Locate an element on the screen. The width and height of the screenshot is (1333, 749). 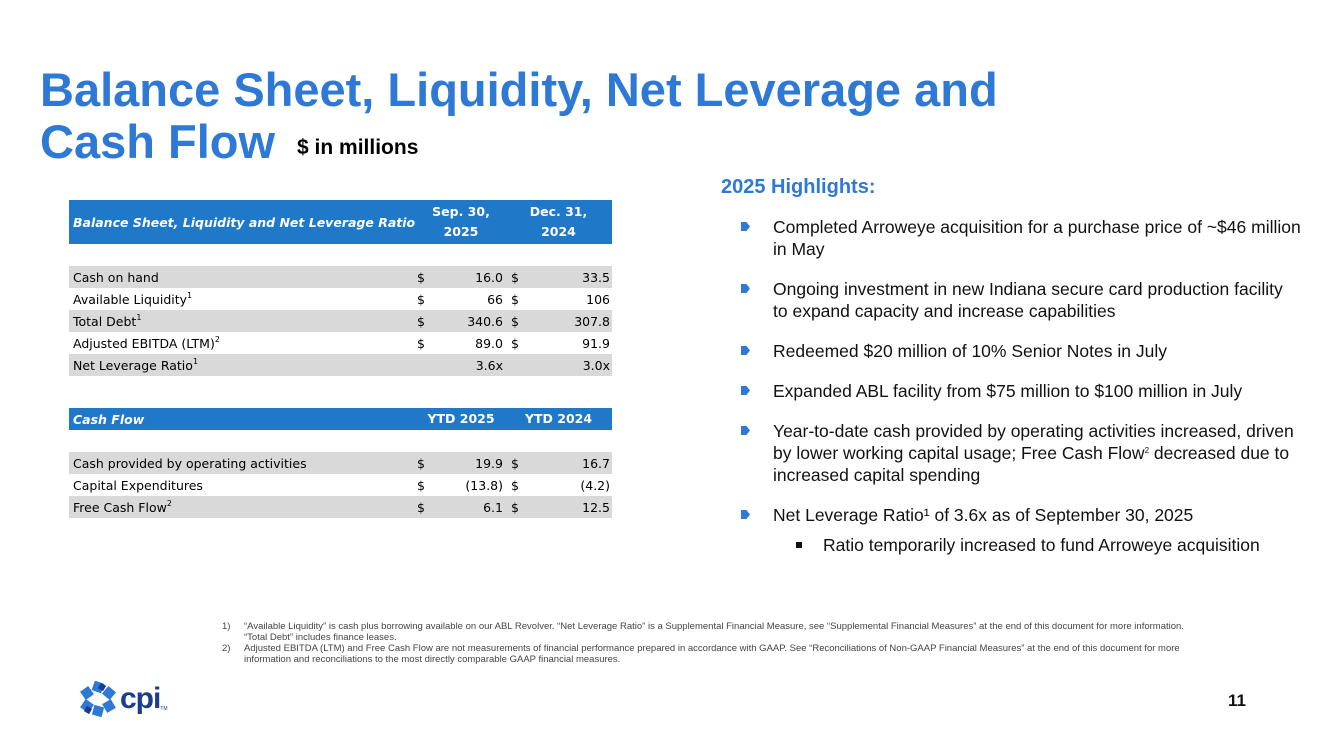
col-header-sep-2025: Sep. 30, 2025 is located at coordinates (461, 222).